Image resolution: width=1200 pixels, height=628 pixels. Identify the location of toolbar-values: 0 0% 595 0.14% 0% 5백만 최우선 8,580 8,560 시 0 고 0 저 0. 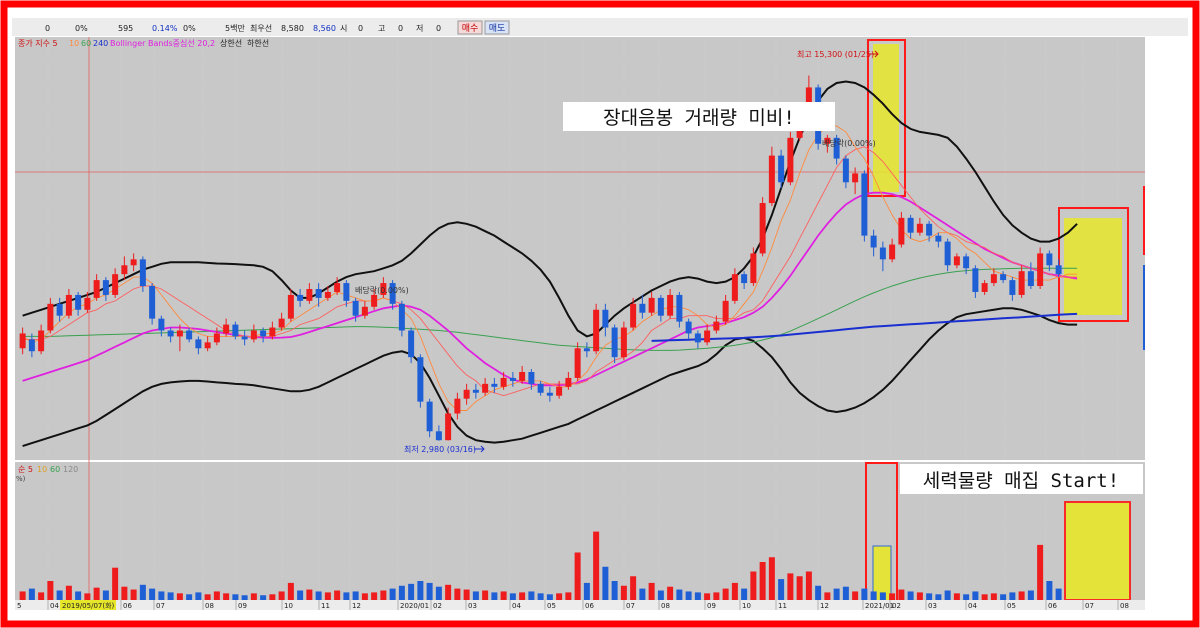
(243, 28).